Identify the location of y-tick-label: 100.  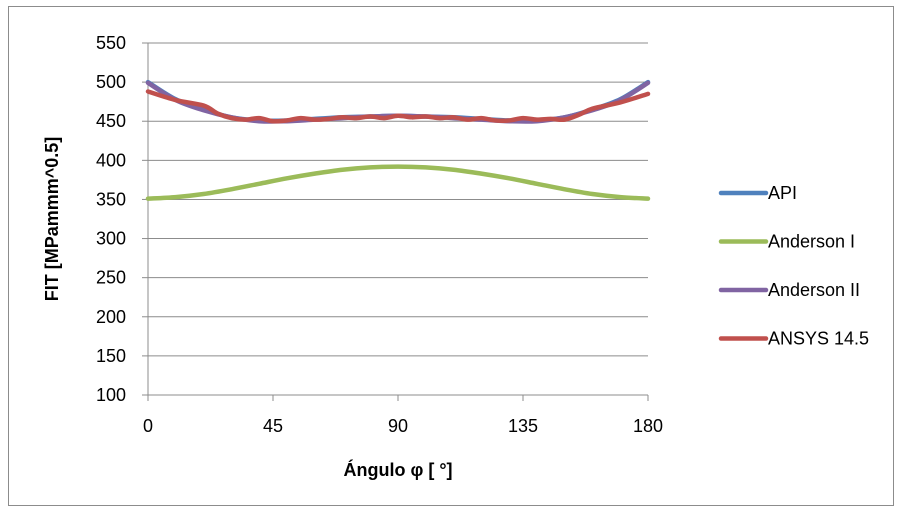
(111, 395).